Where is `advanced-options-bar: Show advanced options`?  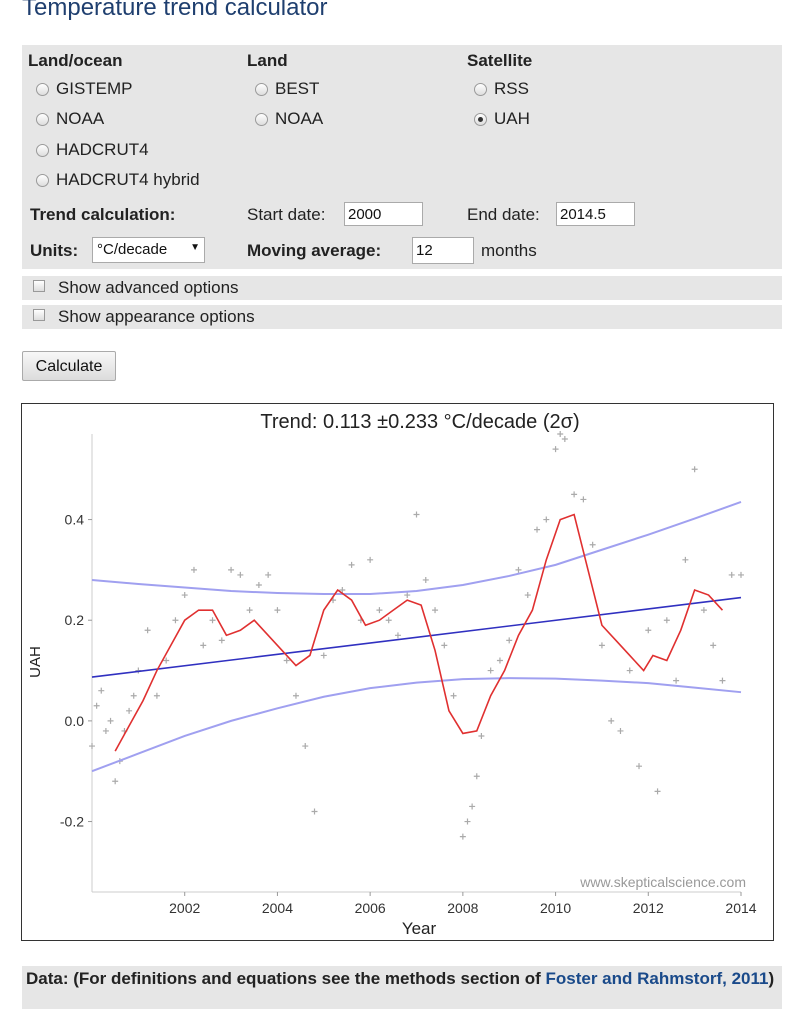
advanced-options-bar: Show advanced options is located at coordinates (402, 288).